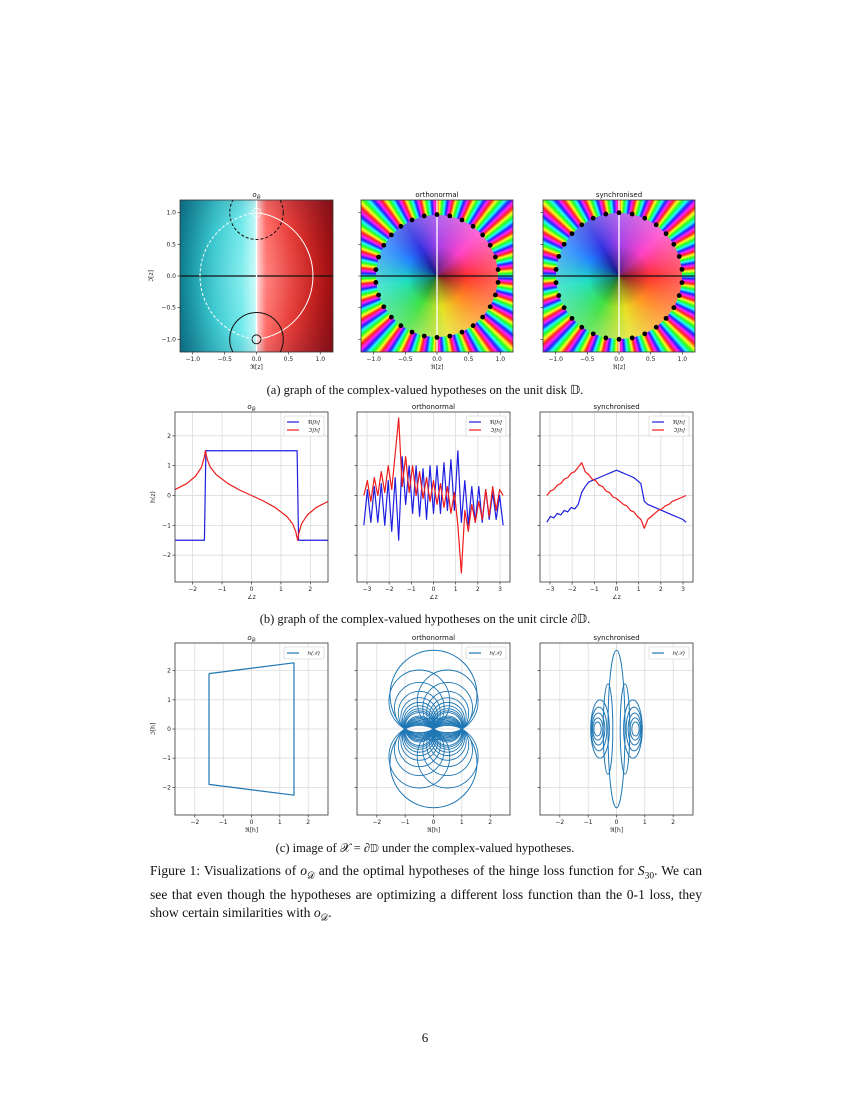 This screenshot has width=850, height=1100. Describe the element at coordinates (559, 822) in the screenshot. I see `x-tick-label: −2` at that location.